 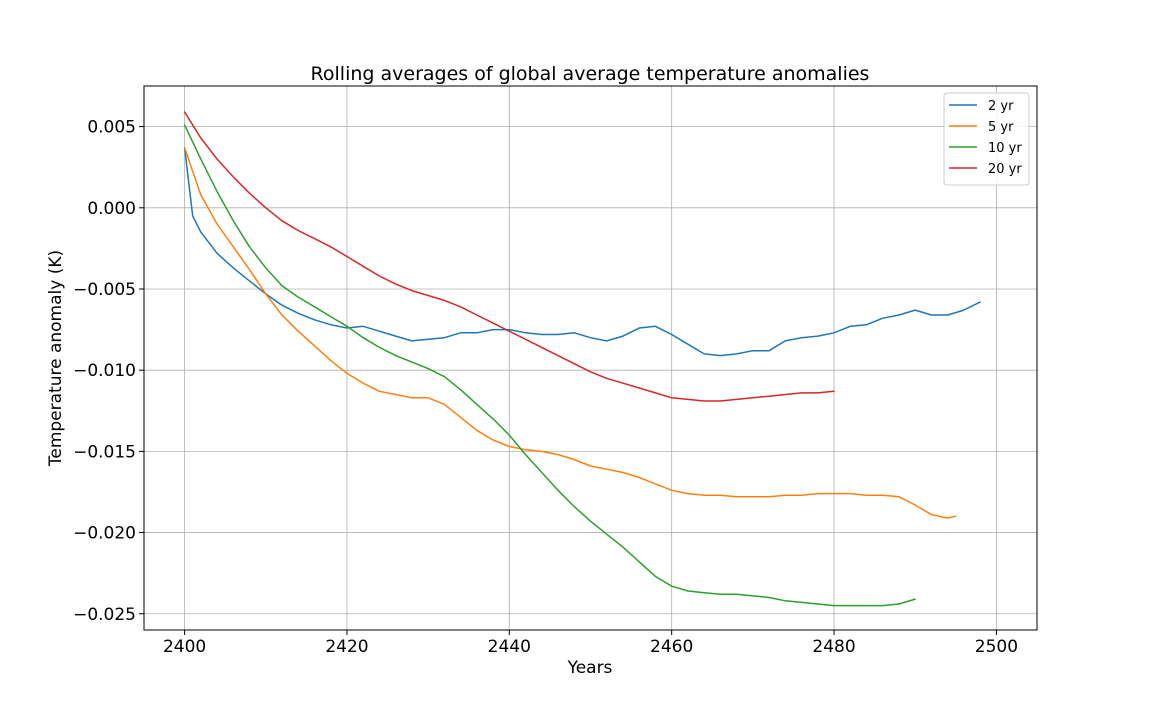 What do you see at coordinates (184, 647) in the screenshot?
I see `x-tick-label: 2400` at bounding box center [184, 647].